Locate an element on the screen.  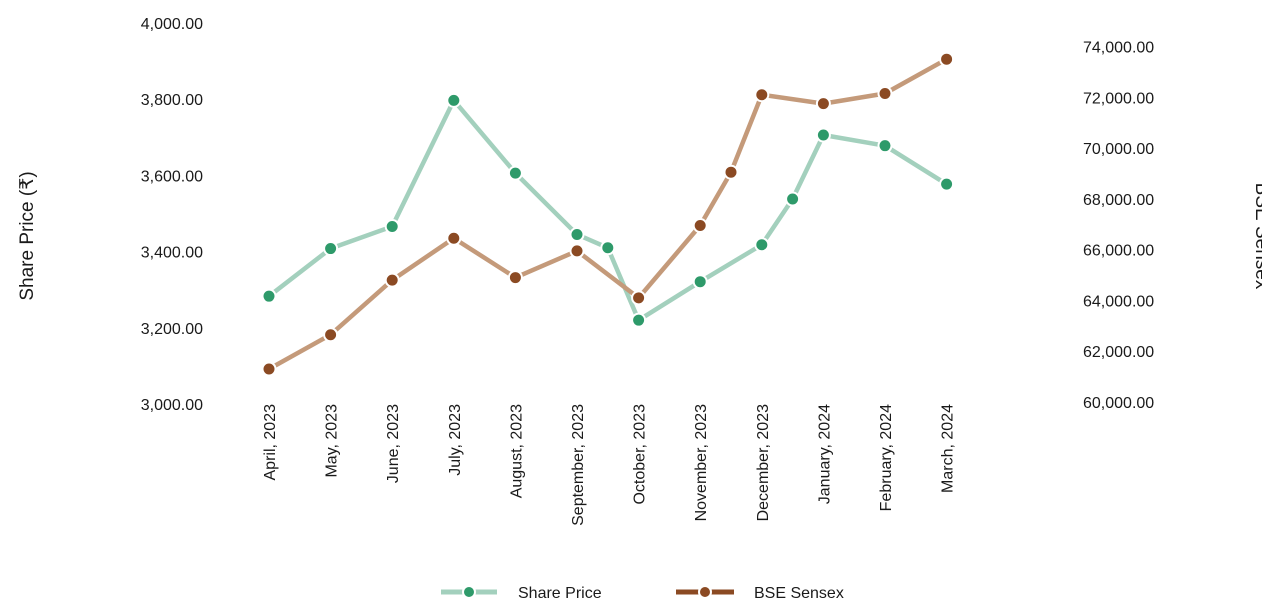
x-tick-label: May, 2023 is located at coordinates (332, 441).